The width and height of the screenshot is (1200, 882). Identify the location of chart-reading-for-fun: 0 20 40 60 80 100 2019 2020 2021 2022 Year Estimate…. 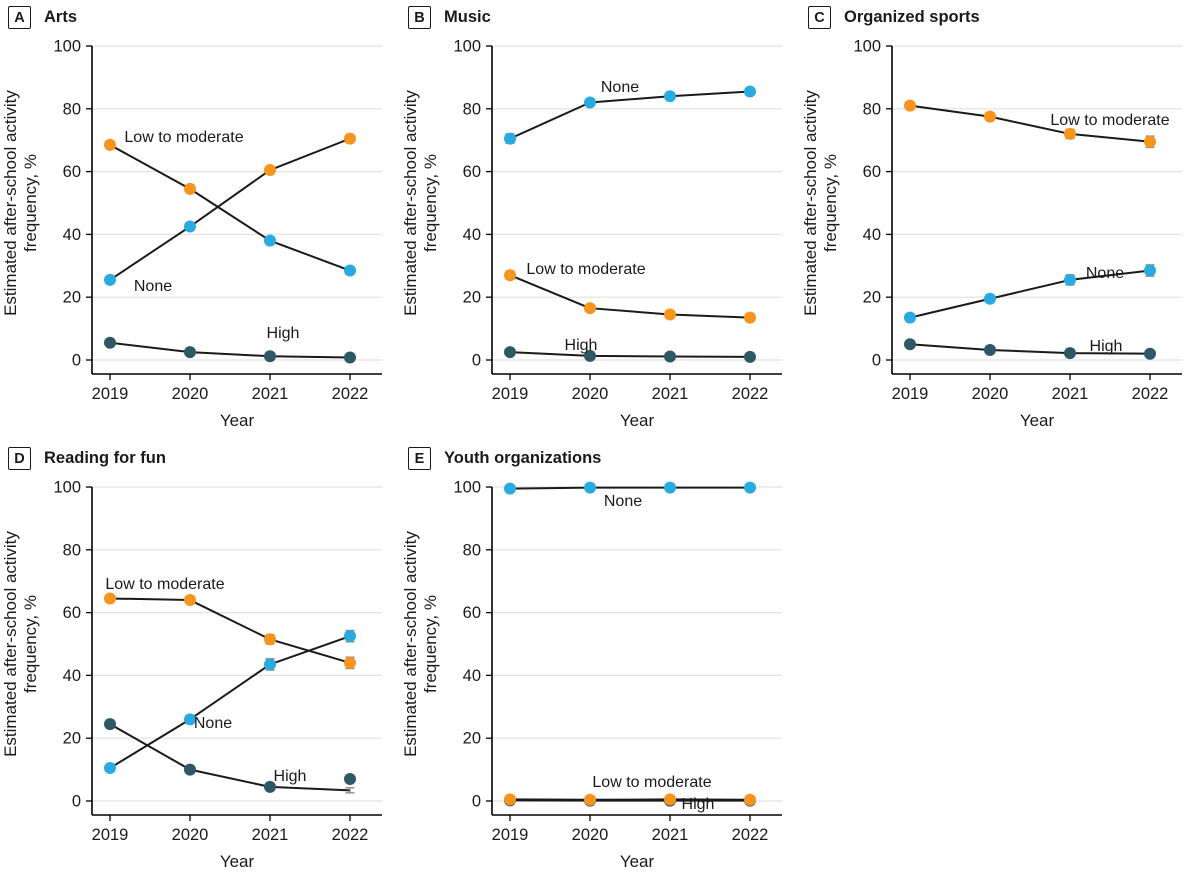
(191, 675).